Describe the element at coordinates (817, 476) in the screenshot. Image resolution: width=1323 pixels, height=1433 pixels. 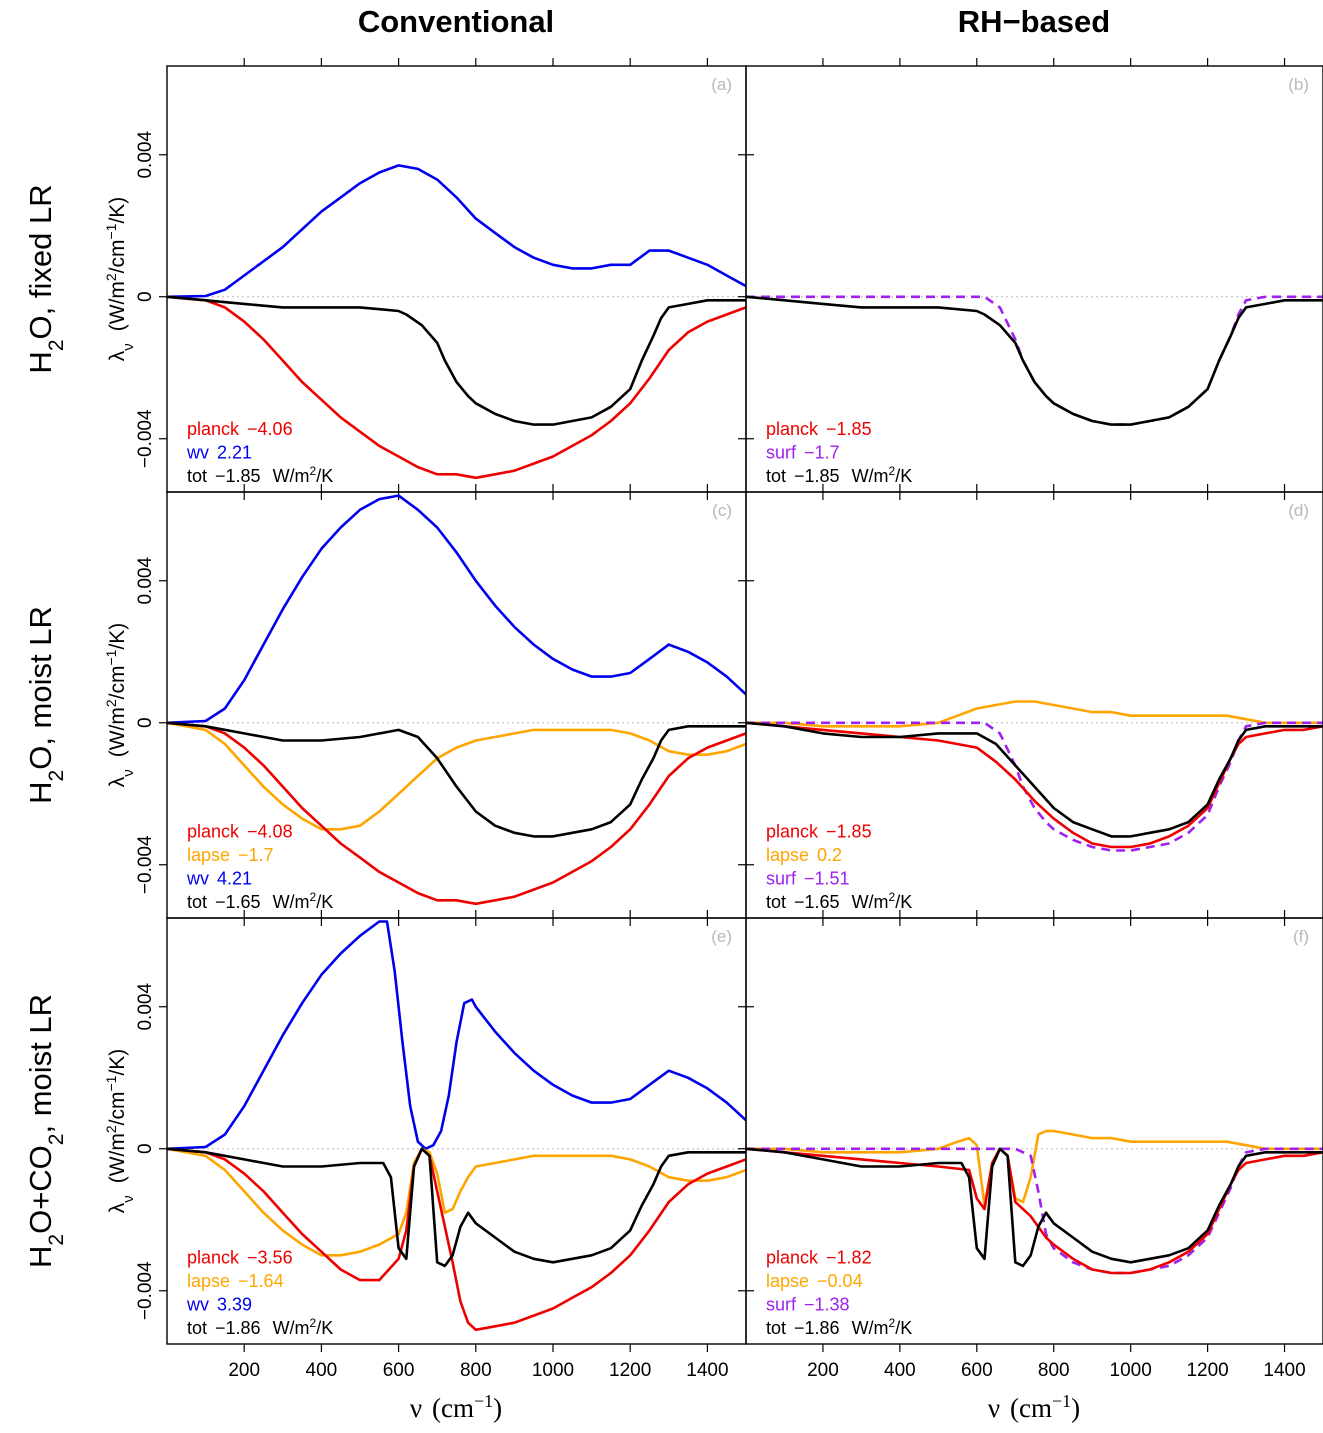
I see `legend-value-tot-b: −1.85` at that location.